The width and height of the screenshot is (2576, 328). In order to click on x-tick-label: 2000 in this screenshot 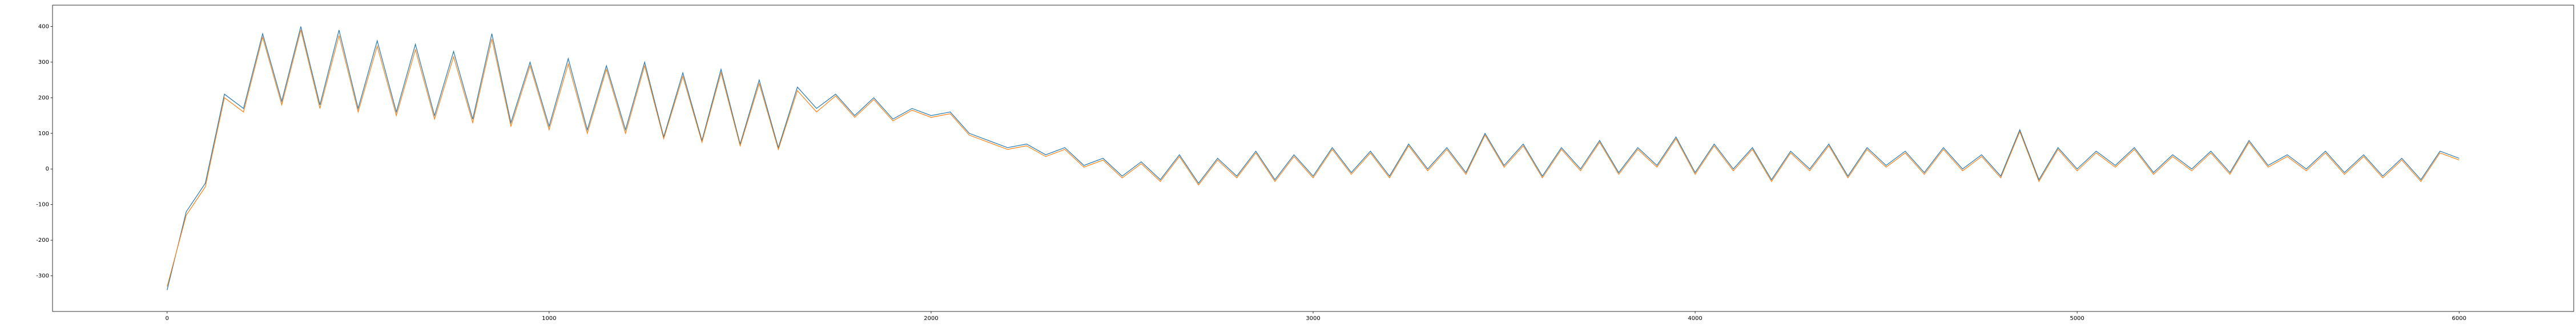, I will do `click(931, 318)`.